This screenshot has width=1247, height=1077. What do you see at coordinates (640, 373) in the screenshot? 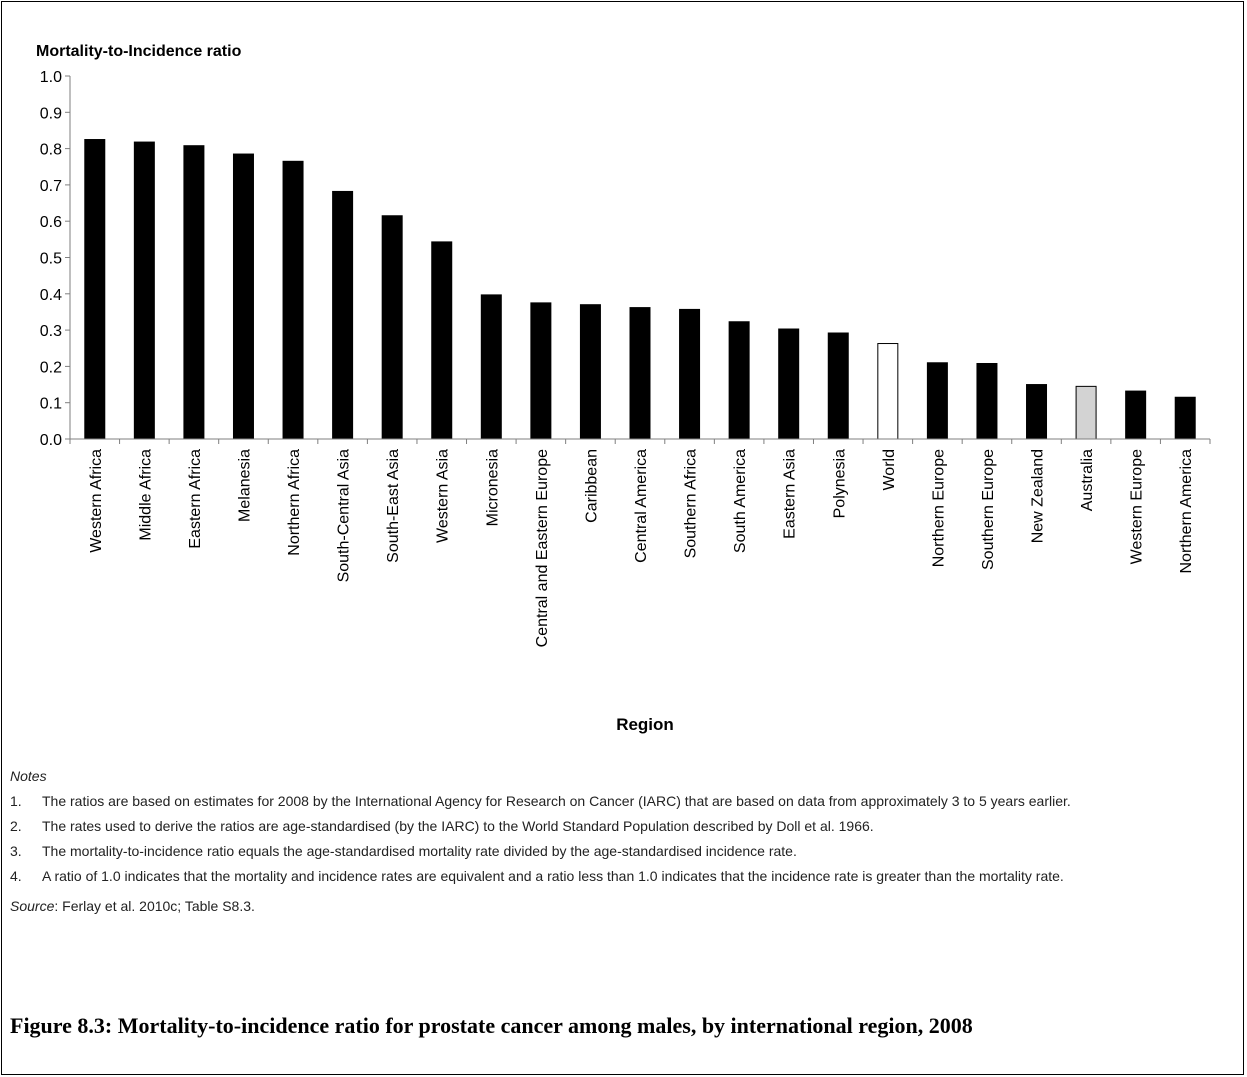
I see `bar-central-america` at bounding box center [640, 373].